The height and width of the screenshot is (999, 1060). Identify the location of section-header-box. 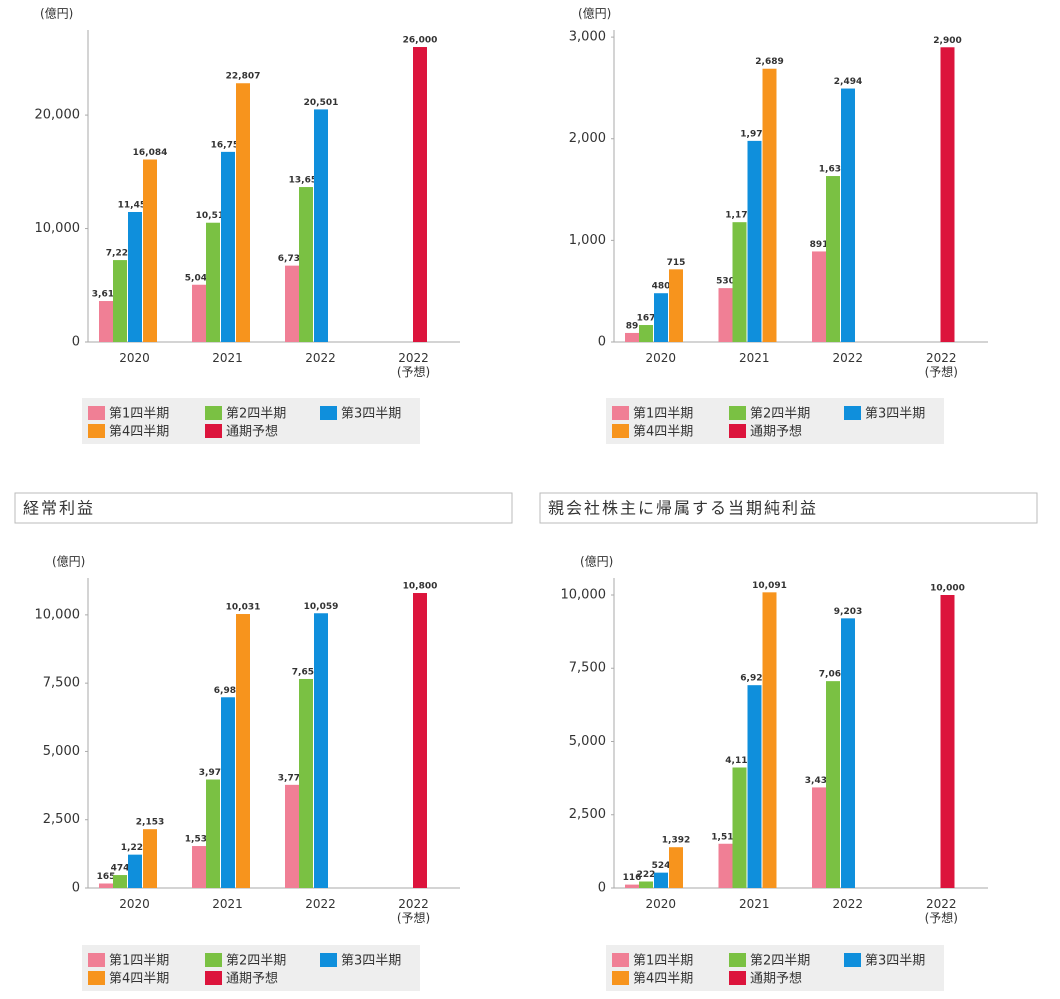
(788, 508).